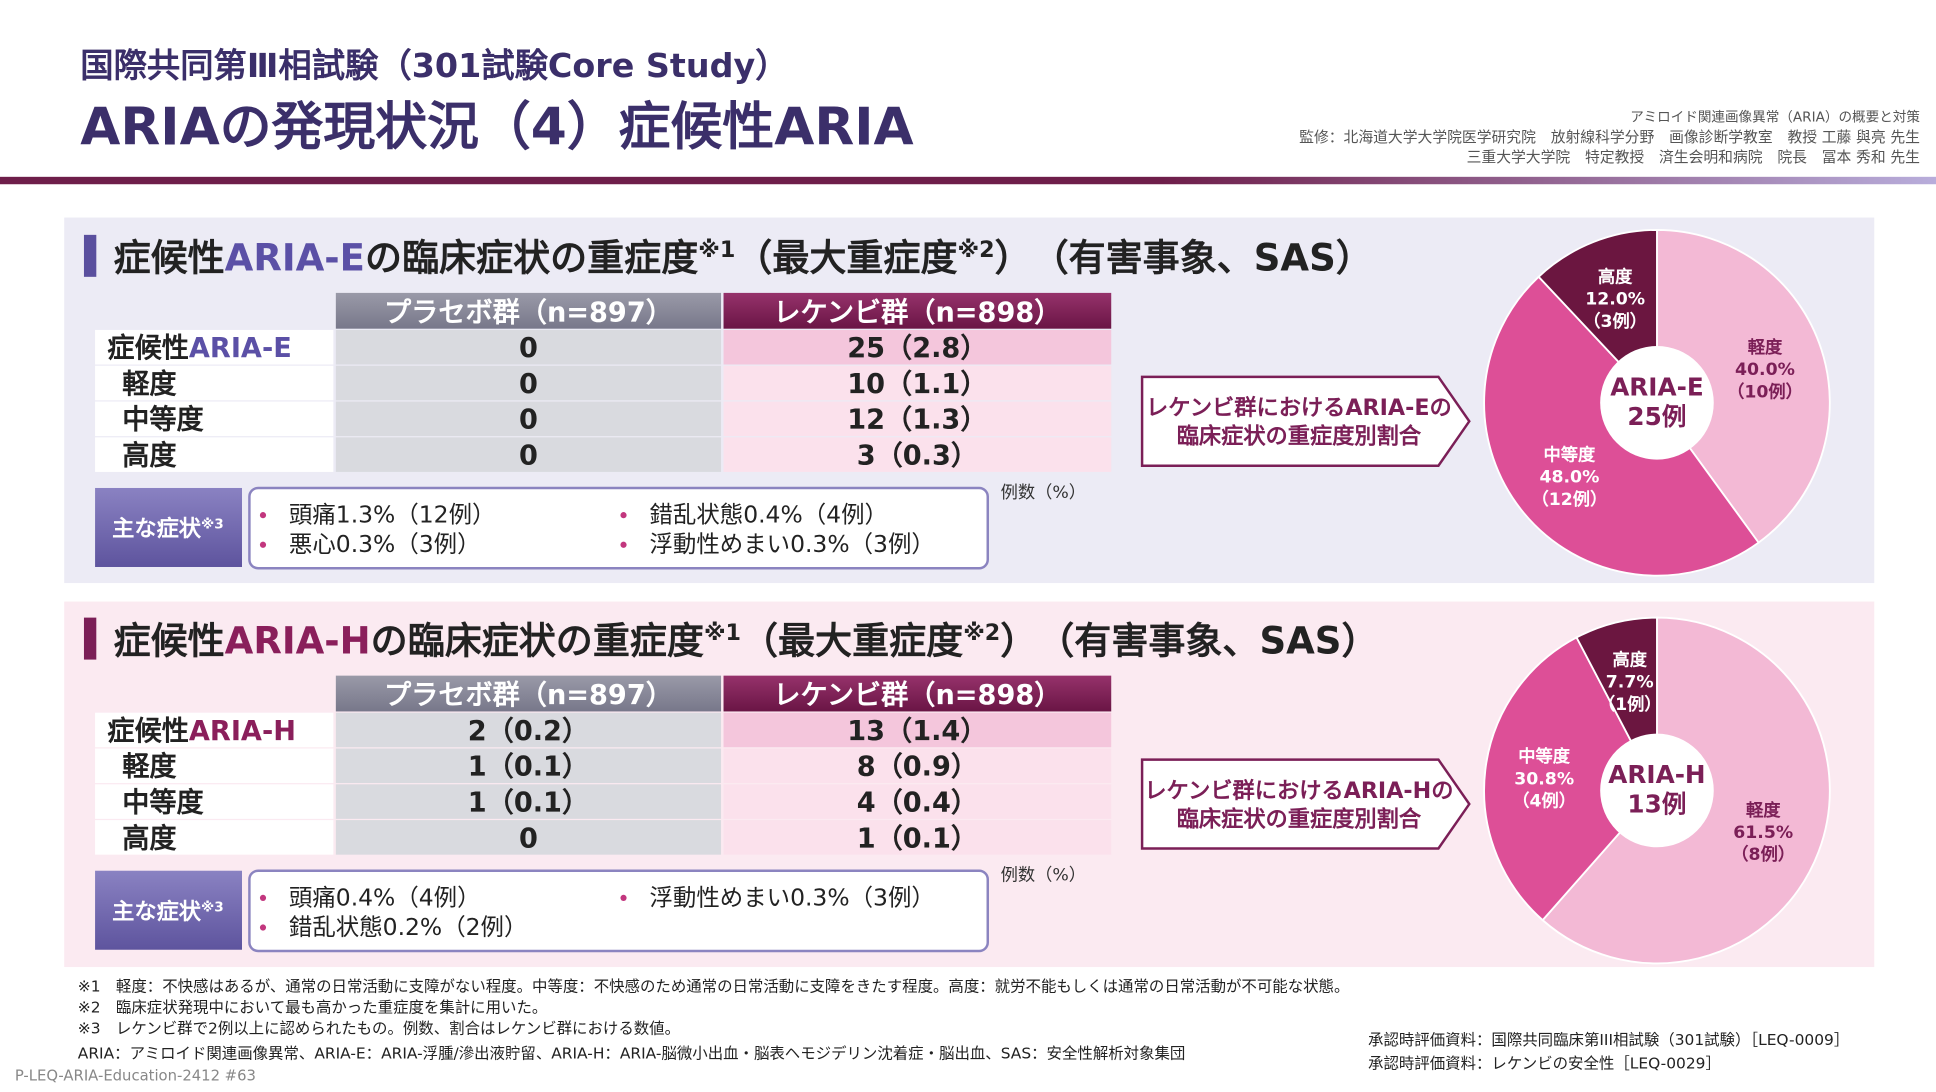  I want to click on pie-center-label: ARIA-H, so click(1656, 774).